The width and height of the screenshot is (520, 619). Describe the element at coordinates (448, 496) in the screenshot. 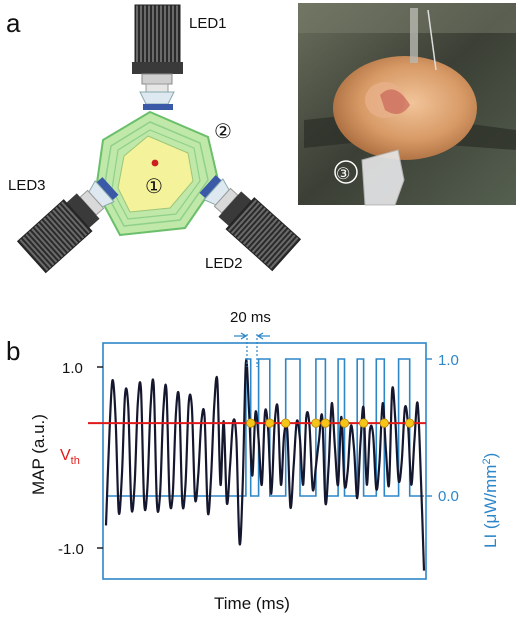

I see `right-tick-label-0: 0.0` at that location.